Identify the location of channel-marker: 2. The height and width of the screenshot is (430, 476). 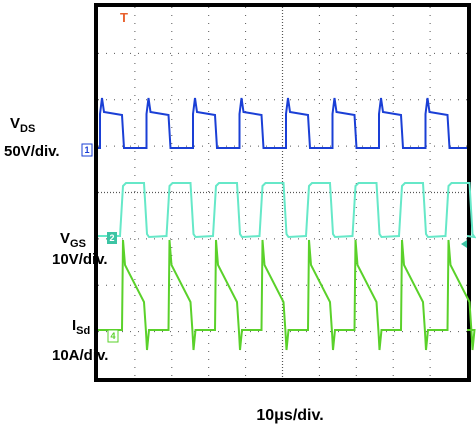
(111, 238).